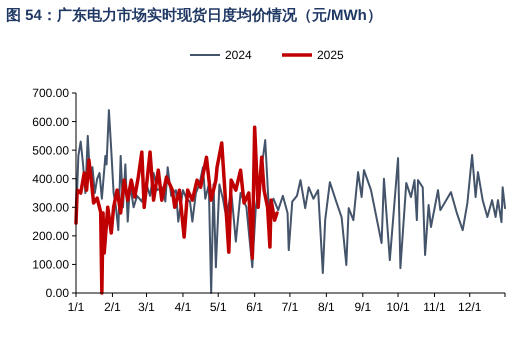 This screenshot has width=530, height=361. What do you see at coordinates (194, 15) in the screenshot?
I see `chart-title: 图 54：广东电力市场实时现货日度均价情况（元/MWh）` at bounding box center [194, 15].